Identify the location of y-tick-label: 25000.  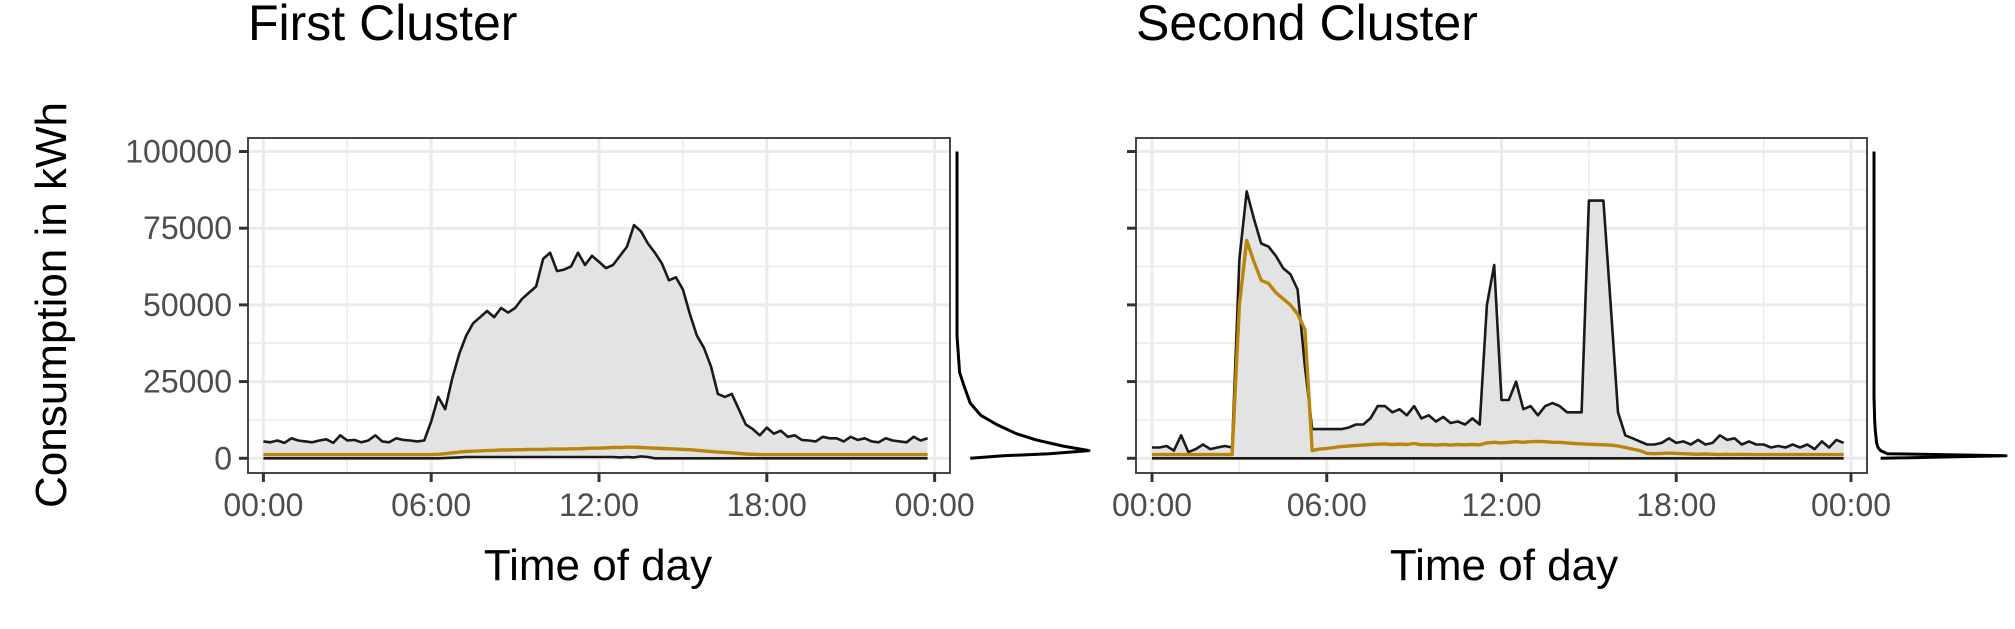
(187, 382).